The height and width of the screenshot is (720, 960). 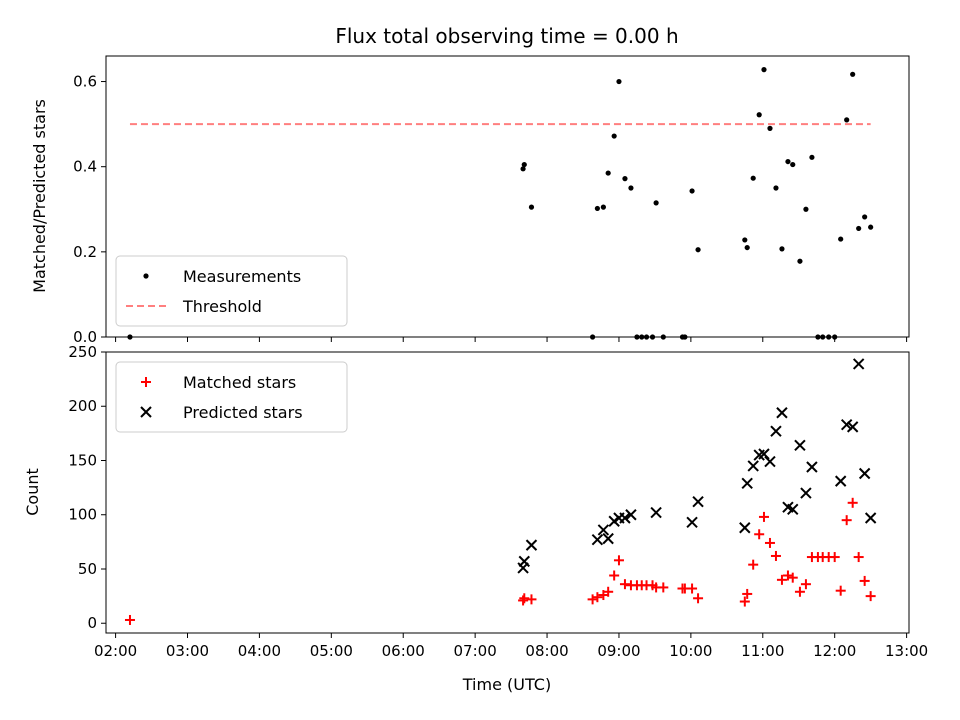 What do you see at coordinates (85, 252) in the screenshot?
I see `top-y-tick-label: 0.2` at bounding box center [85, 252].